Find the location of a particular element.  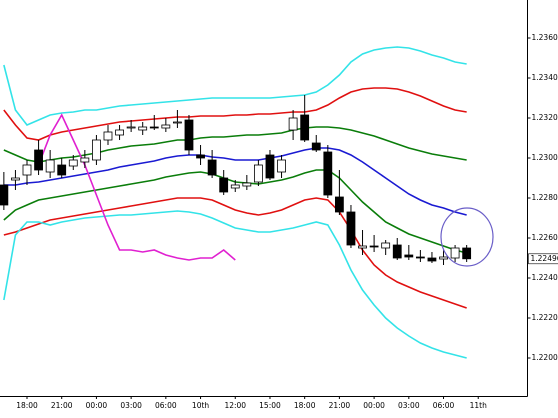

last-price-label: 1.22496 is located at coordinates (544, 258).